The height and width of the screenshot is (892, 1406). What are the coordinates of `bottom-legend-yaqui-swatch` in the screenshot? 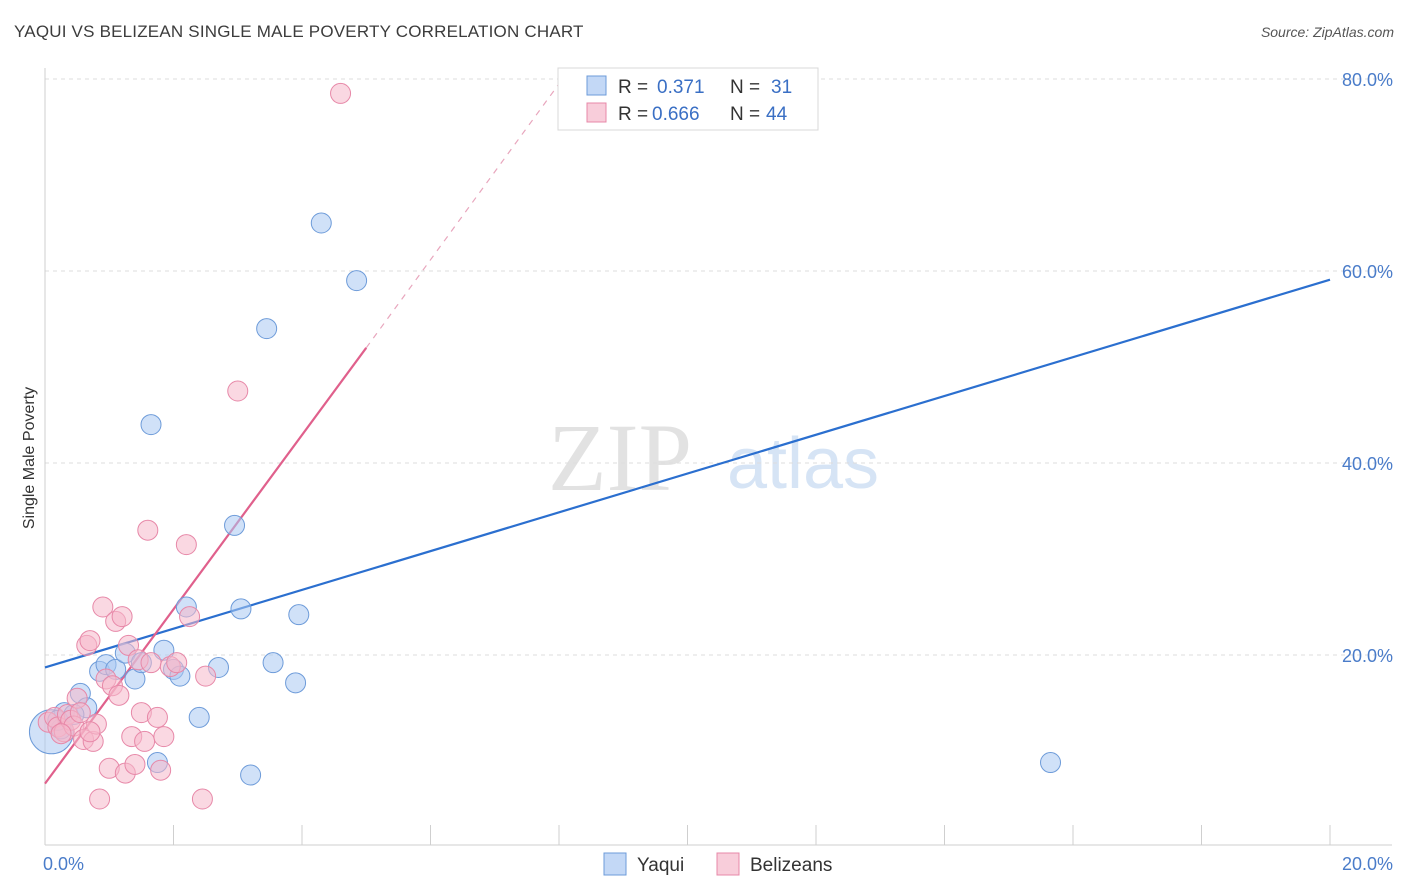 It's located at (615, 864).